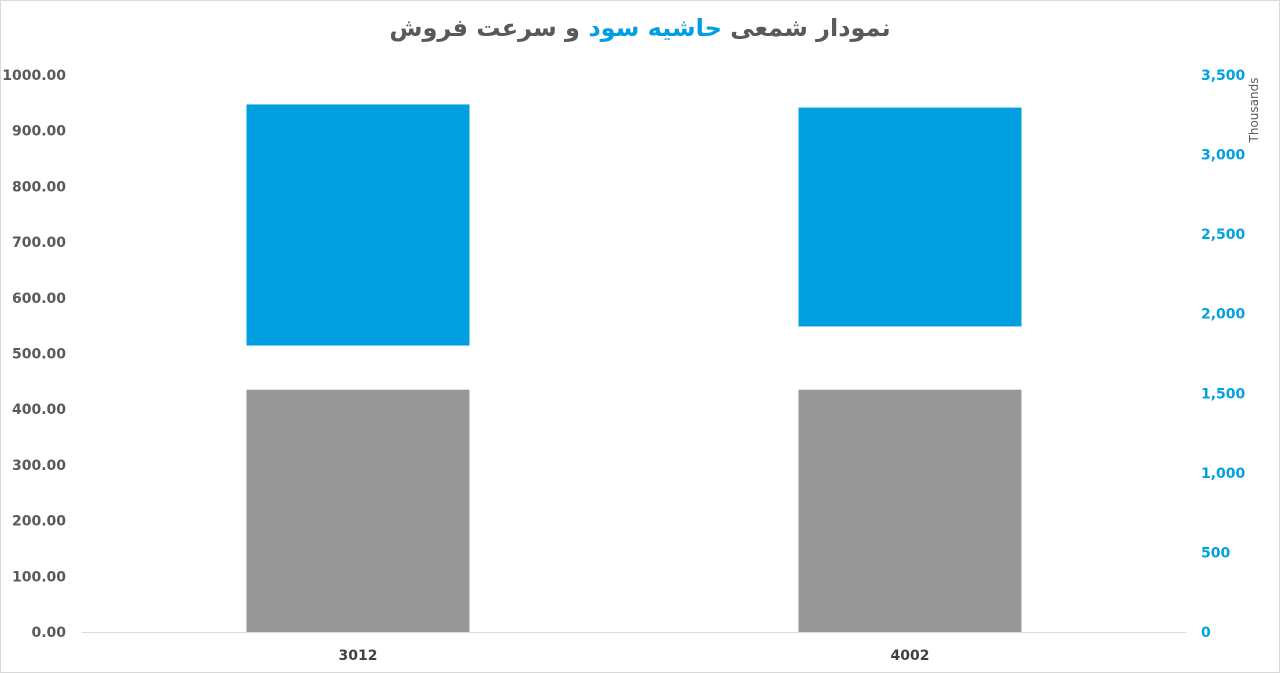  I want to click on right-axis-tick-label: 3,000, so click(1223, 156).